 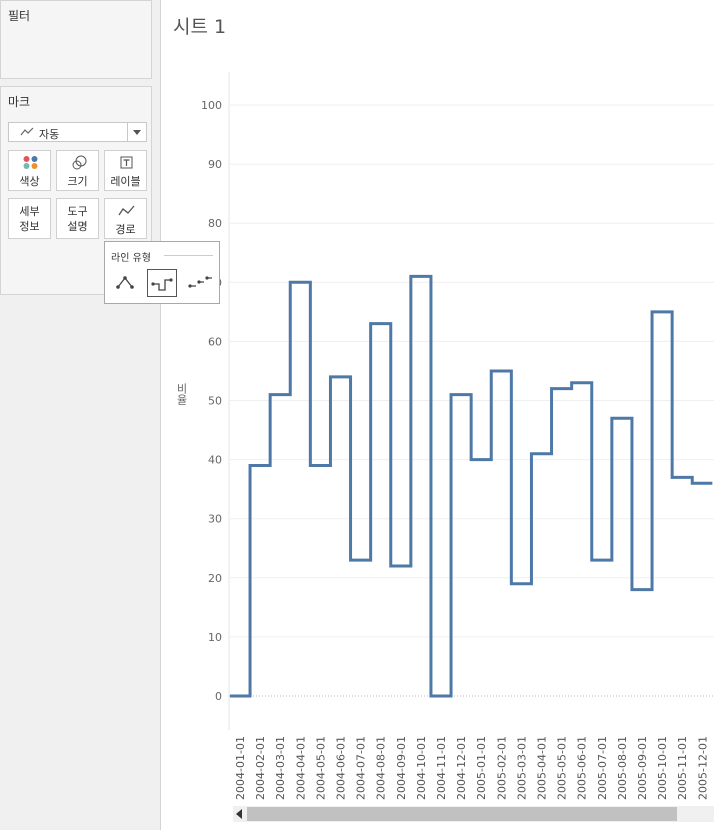 I want to click on line-type-jump-option, so click(x=200, y=283).